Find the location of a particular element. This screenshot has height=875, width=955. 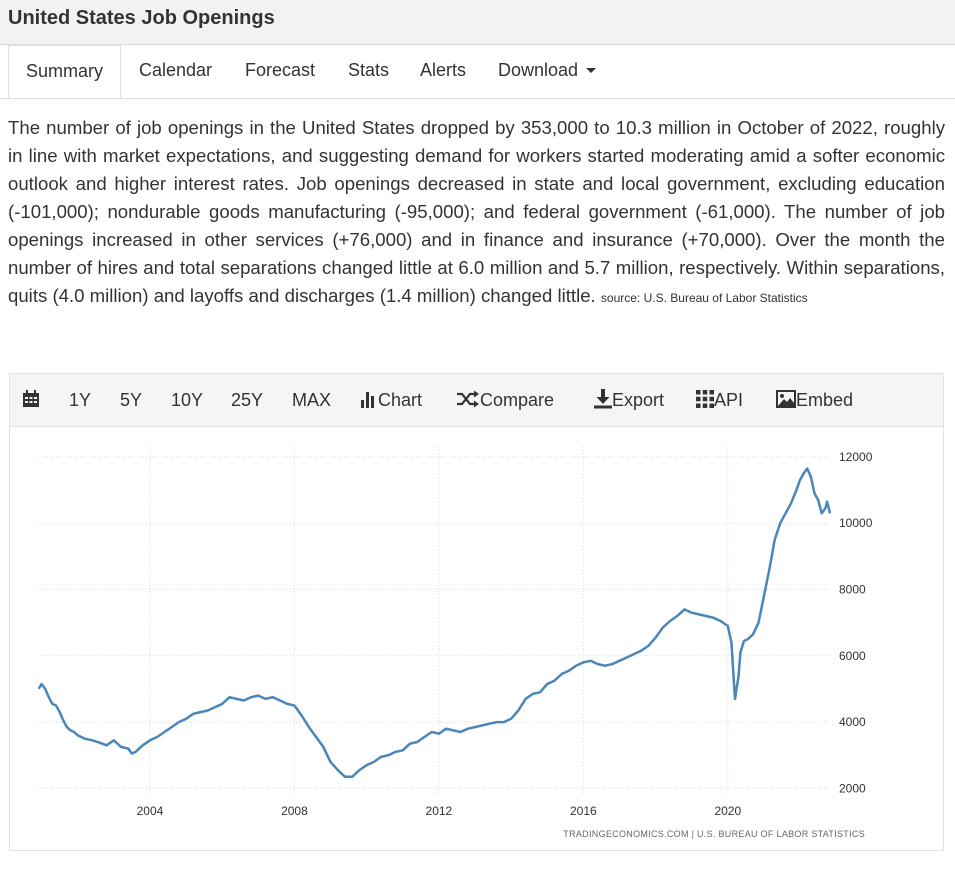

y-tick-label: 12000 is located at coordinates (856, 457).